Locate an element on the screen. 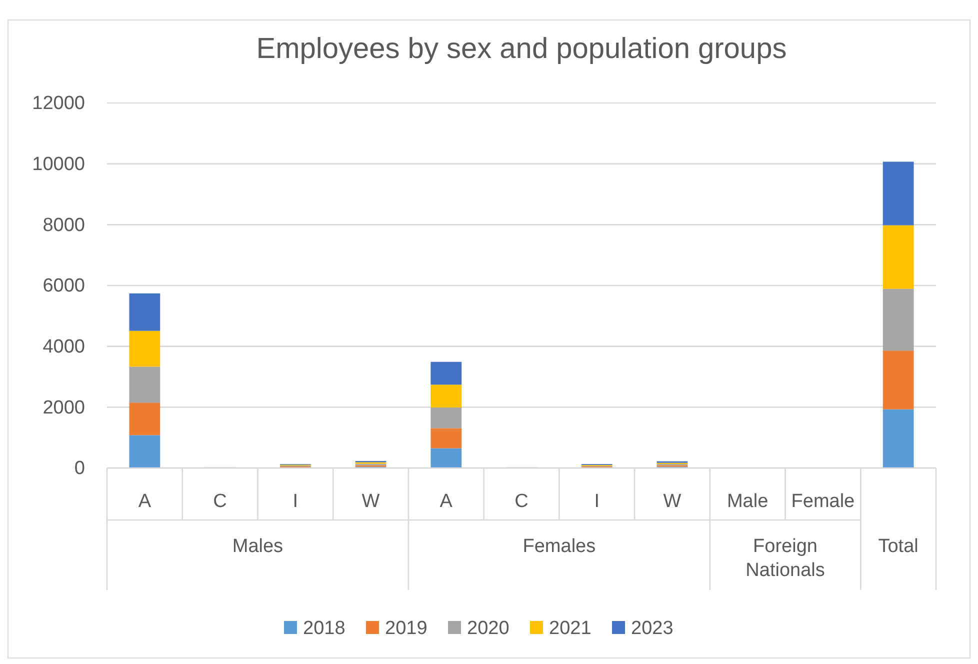 Image resolution: width=978 pixels, height=664 pixels. text: Total is located at coordinates (898, 546).